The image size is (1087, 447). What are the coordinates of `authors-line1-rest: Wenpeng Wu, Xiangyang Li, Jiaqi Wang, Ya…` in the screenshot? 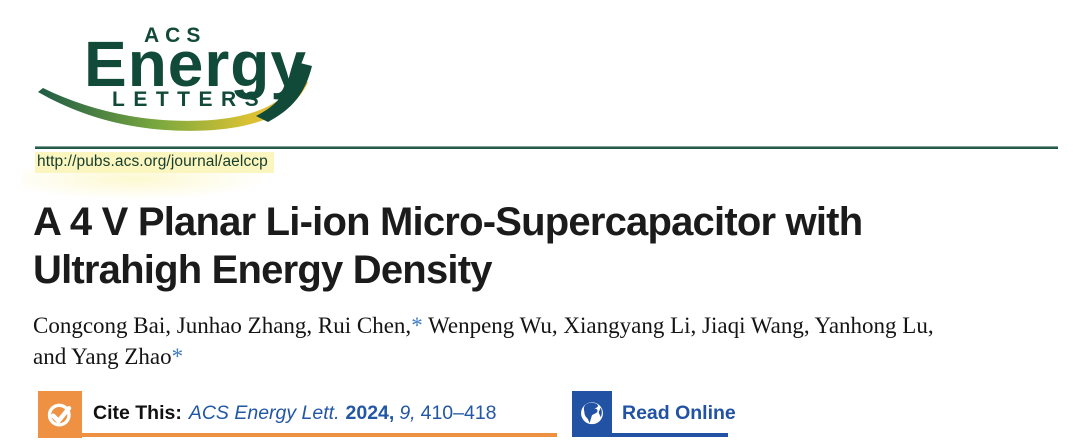 It's located at (678, 325).